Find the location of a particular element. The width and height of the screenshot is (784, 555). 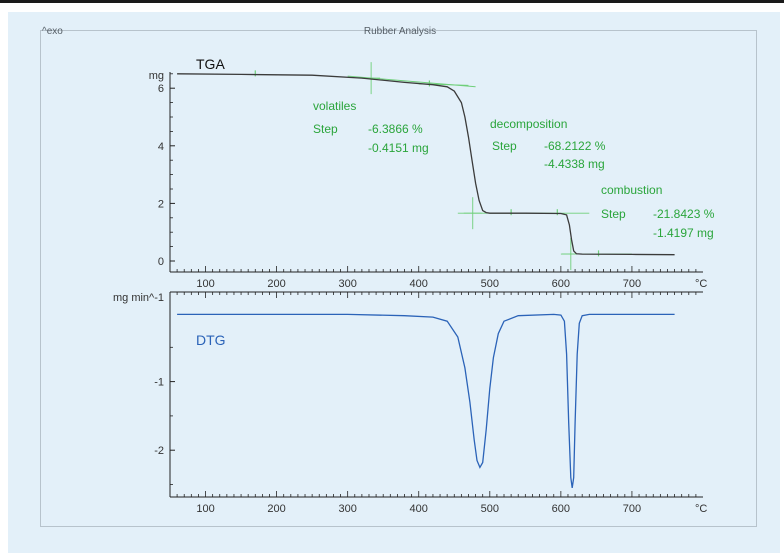

tga-y-tick-label: 6 is located at coordinates (161, 89).